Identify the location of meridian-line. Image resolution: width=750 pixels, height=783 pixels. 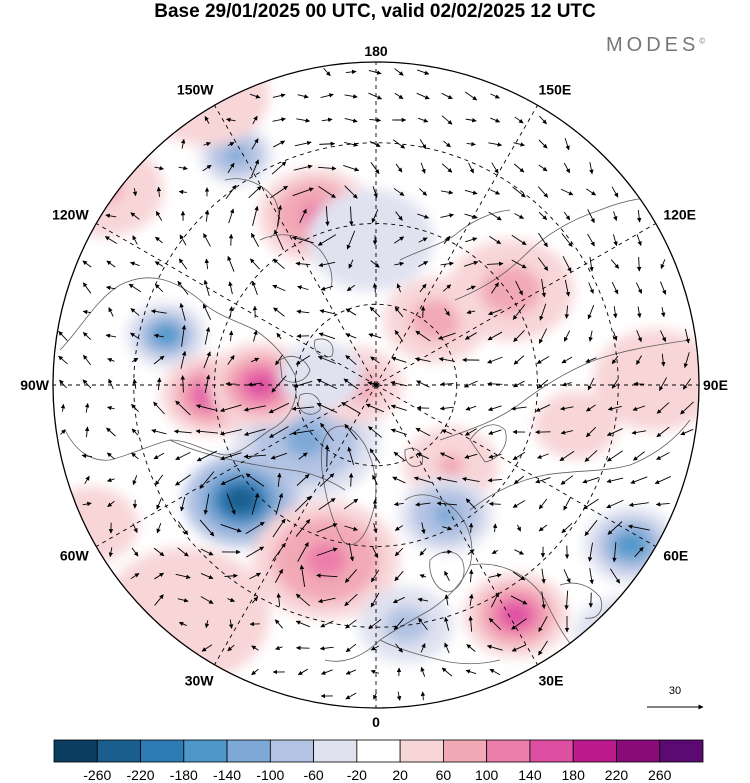
(456, 245).